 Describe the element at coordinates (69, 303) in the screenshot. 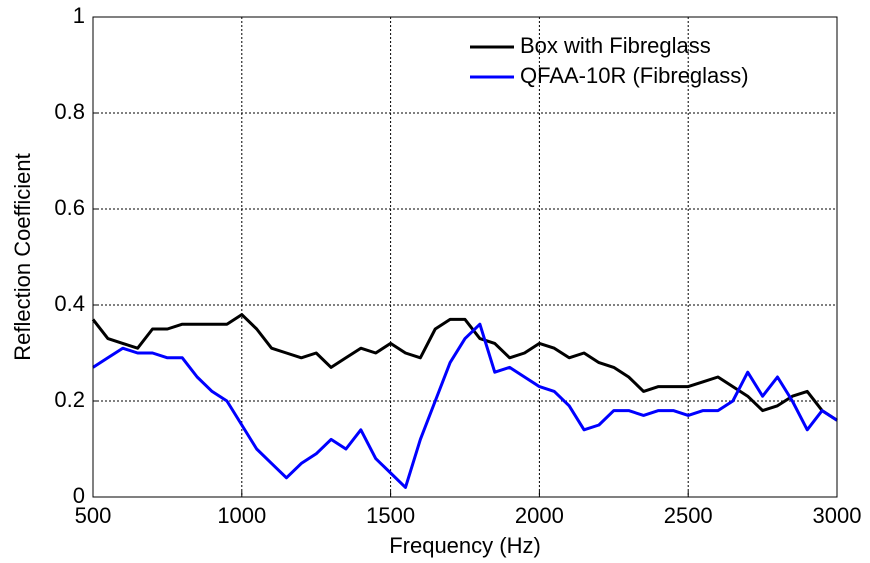

I see `y-tick-label: 0.4` at that location.